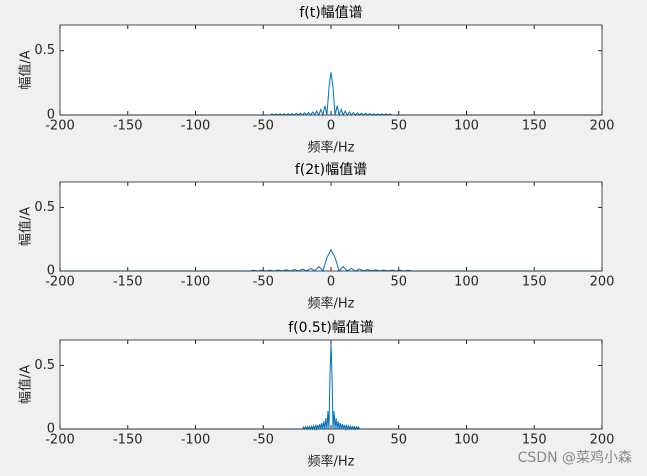  I want to click on chart-title: f(t)幅值谱, so click(330, 13).